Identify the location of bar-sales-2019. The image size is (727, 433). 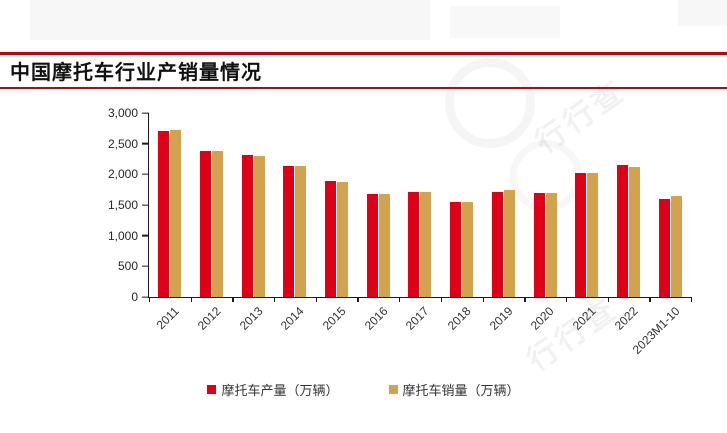
(509, 243).